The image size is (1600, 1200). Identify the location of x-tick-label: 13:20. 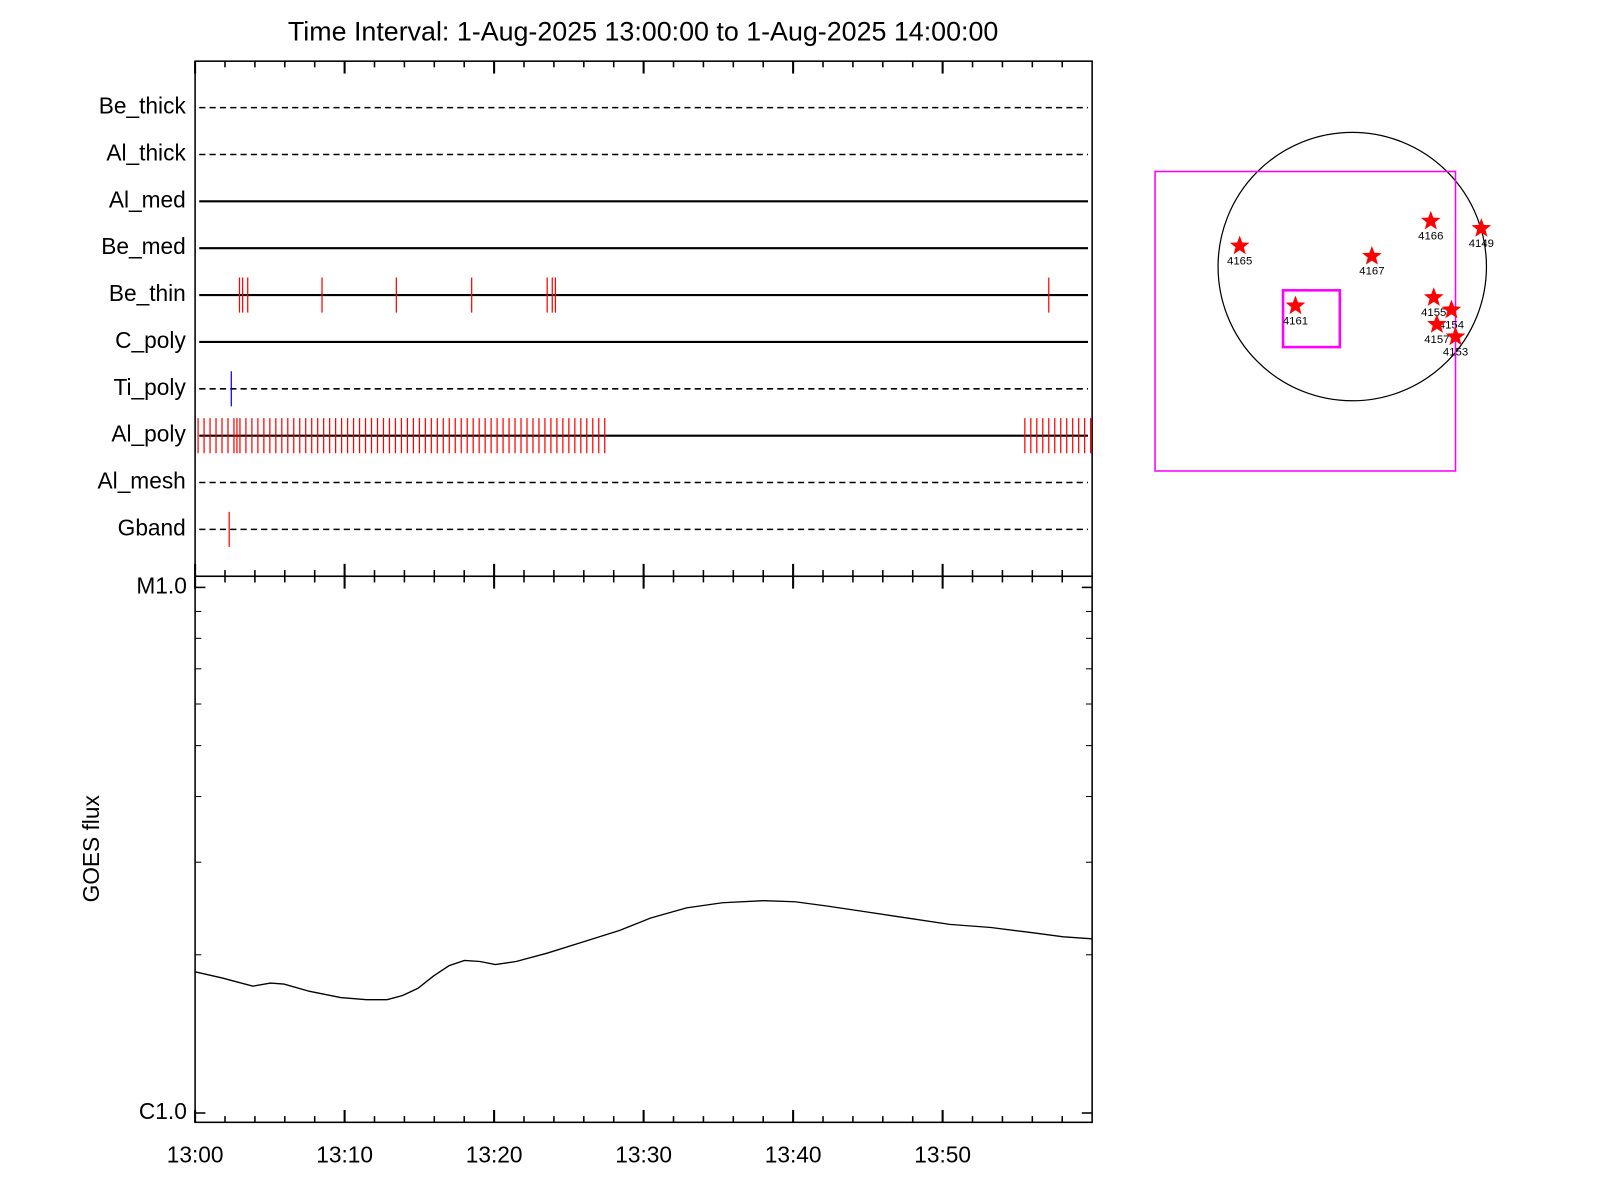
(494, 1154).